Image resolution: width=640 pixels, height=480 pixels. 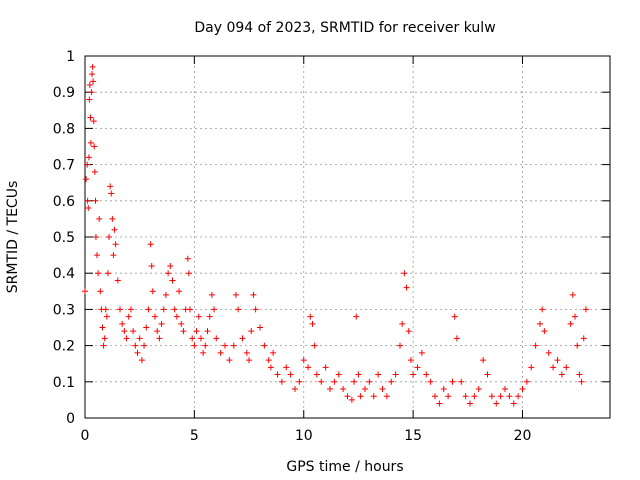 I want to click on x-axis-label: GPS time / hours, so click(x=344, y=467).